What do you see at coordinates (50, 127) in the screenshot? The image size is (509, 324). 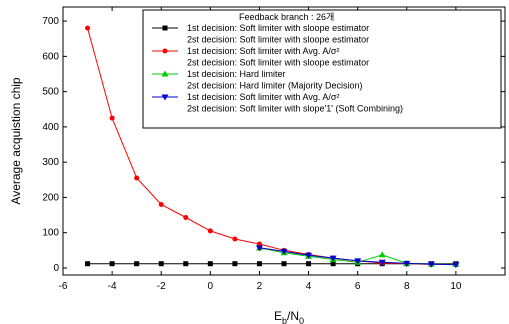 I see `y-tick-label: 400` at bounding box center [50, 127].